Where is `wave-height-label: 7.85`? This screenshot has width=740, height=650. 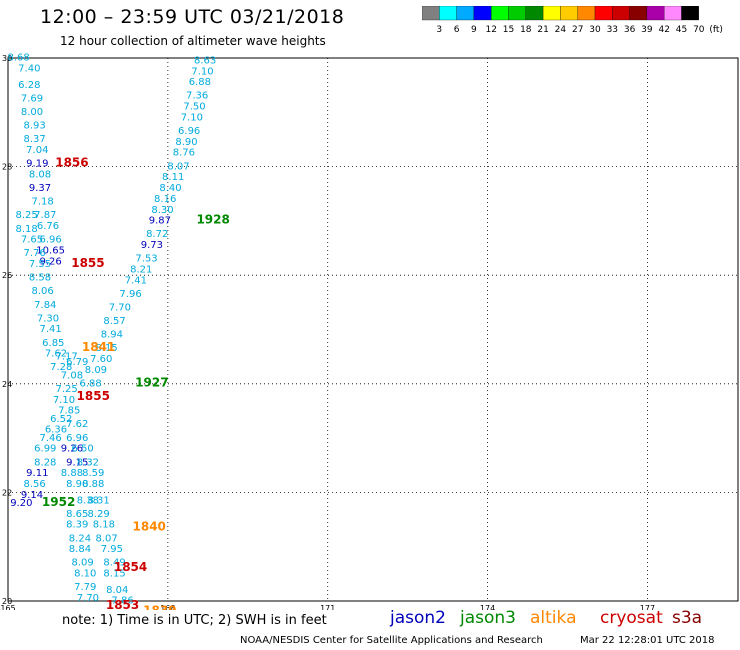 wave-height-label: 7.85 is located at coordinates (69, 411).